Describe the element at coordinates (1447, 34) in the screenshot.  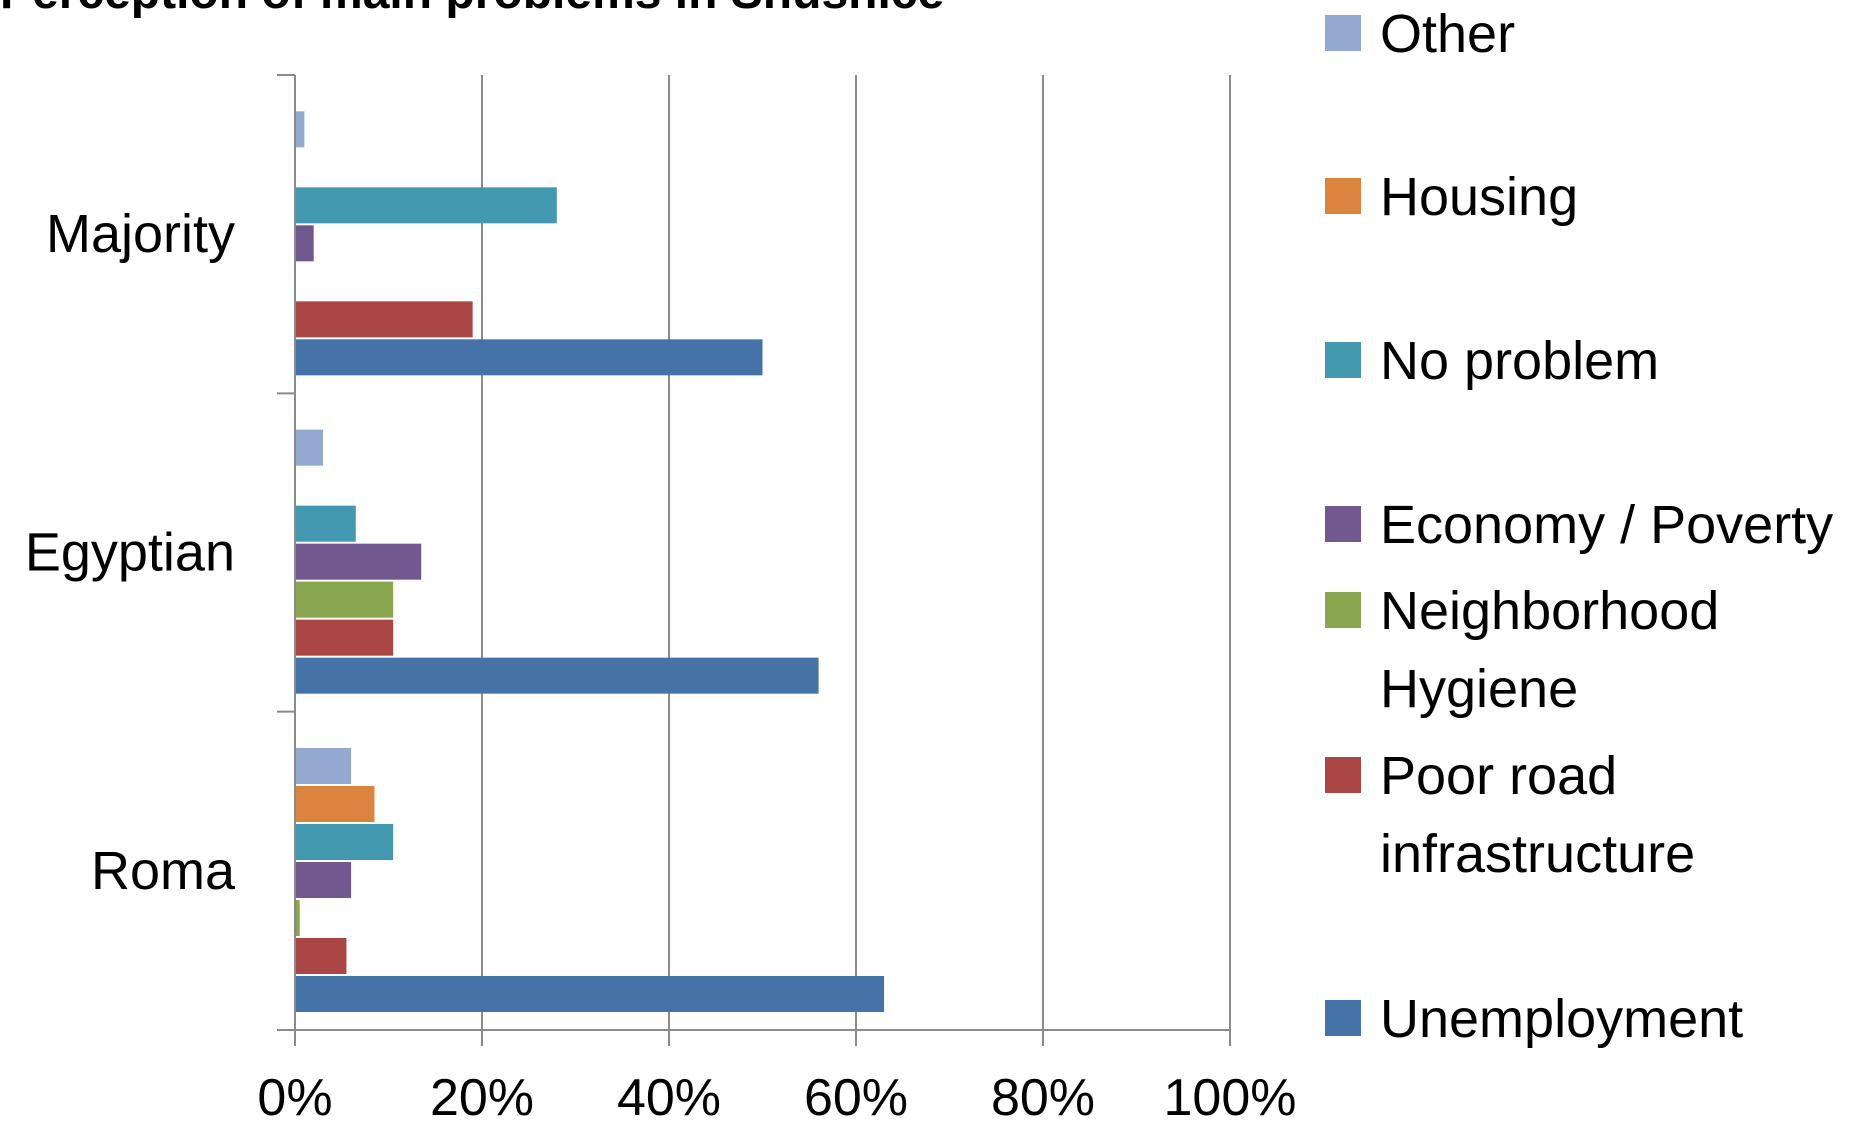
I see `legend-label: Other` at that location.